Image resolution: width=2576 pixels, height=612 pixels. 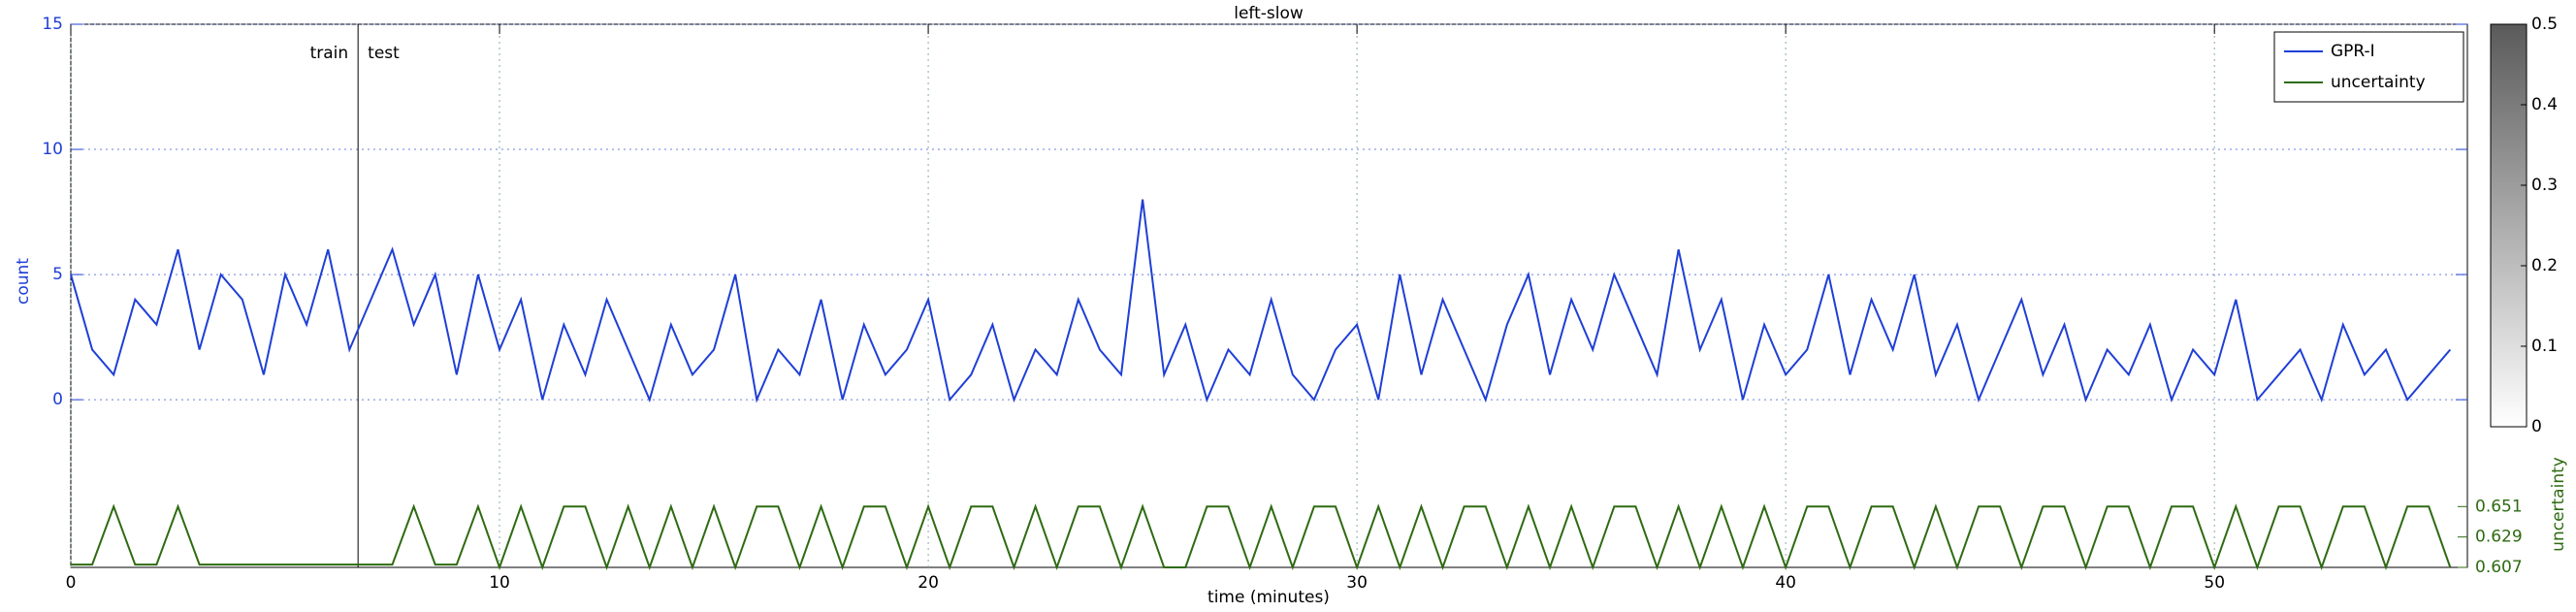 I want to click on y2-axis-label: uncertainty, so click(x=2558, y=504).